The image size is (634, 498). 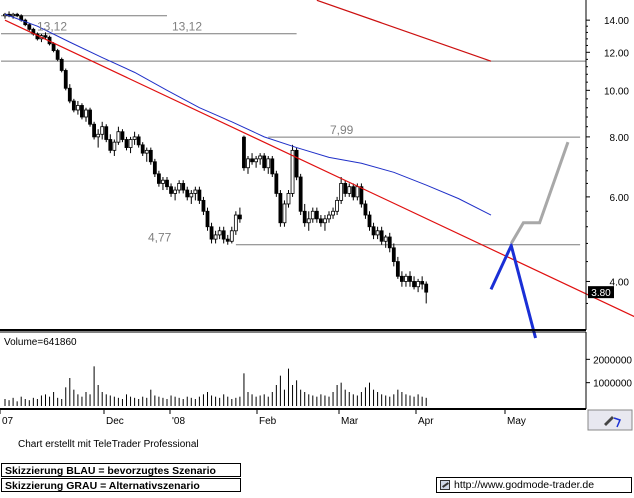 What do you see at coordinates (293, 419) in the screenshot?
I see `time-axis: 07 Dec '08 Feb Mar Apr May` at bounding box center [293, 419].